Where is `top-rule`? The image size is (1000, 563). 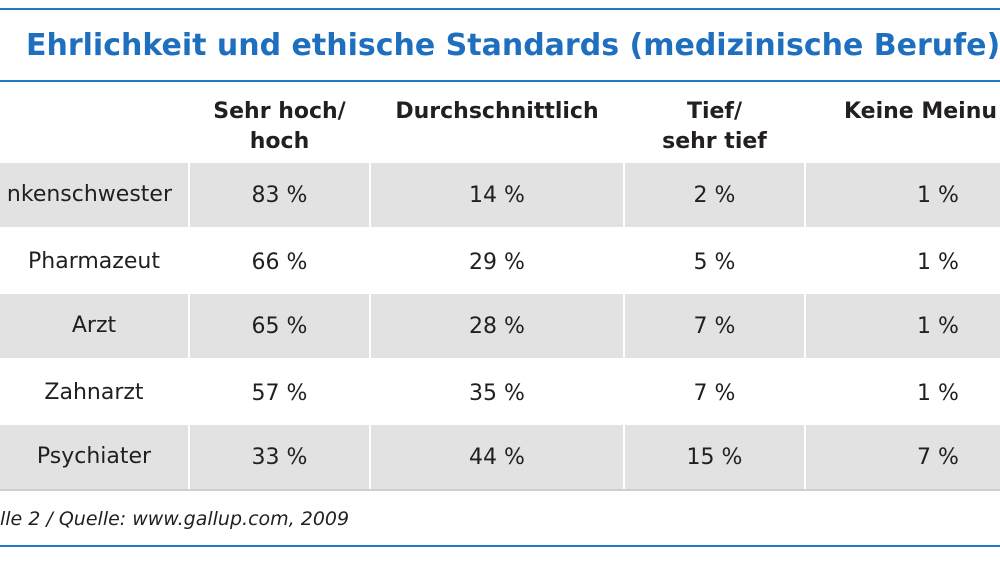
top-rule is located at coordinates (500, 9).